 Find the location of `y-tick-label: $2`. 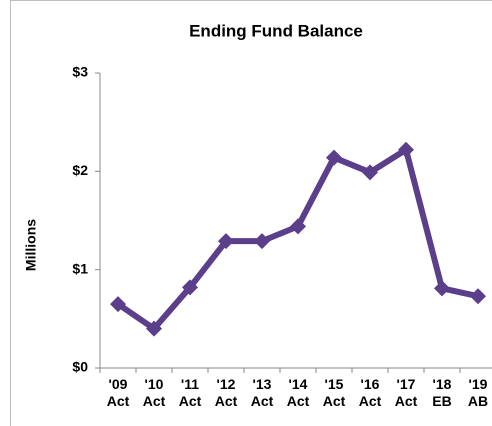

y-tick-label: $2 is located at coordinates (80, 170).